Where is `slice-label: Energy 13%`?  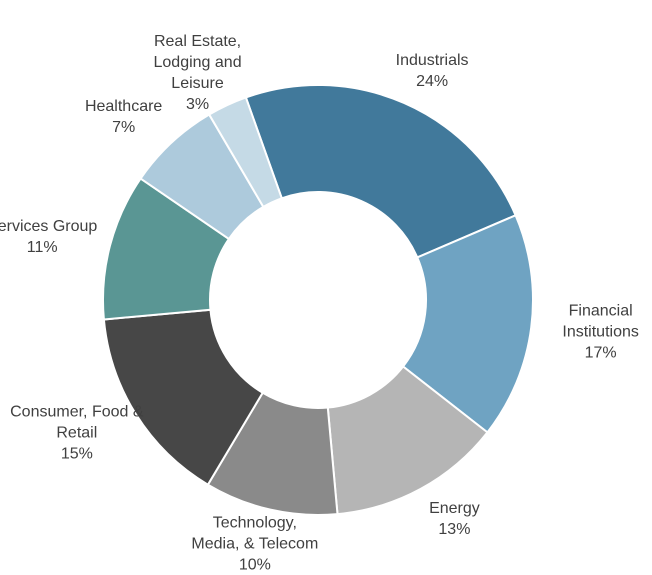 slice-label: Energy 13% is located at coordinates (454, 519).